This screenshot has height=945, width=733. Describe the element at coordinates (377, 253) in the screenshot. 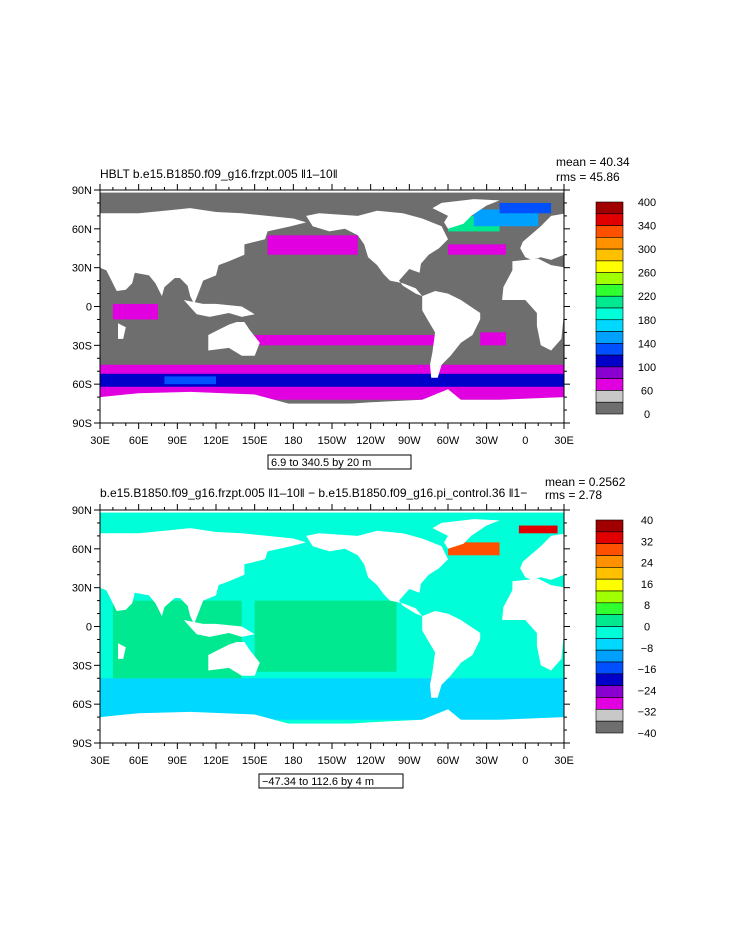

I see `land-north-america` at that location.